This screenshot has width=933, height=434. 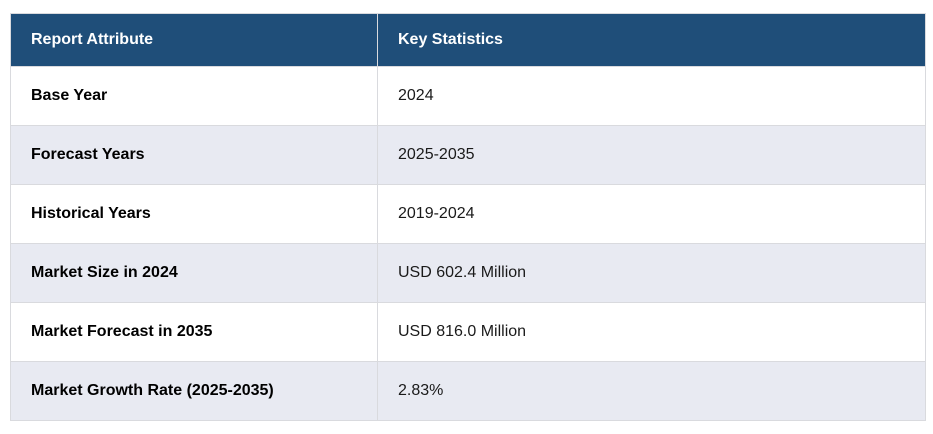 What do you see at coordinates (194, 332) in the screenshot?
I see `report-attribute-cell: Market Forecast in 2035` at bounding box center [194, 332].